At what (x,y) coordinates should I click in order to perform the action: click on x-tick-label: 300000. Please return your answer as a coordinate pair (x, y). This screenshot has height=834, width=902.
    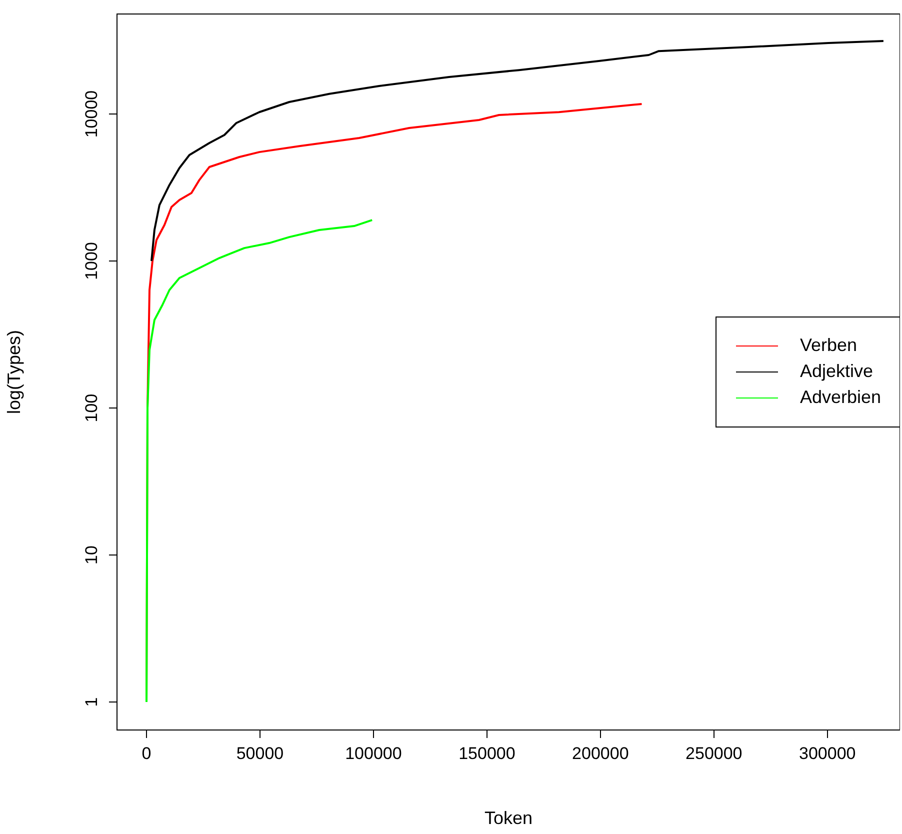
    Looking at the image, I should click on (827, 753).